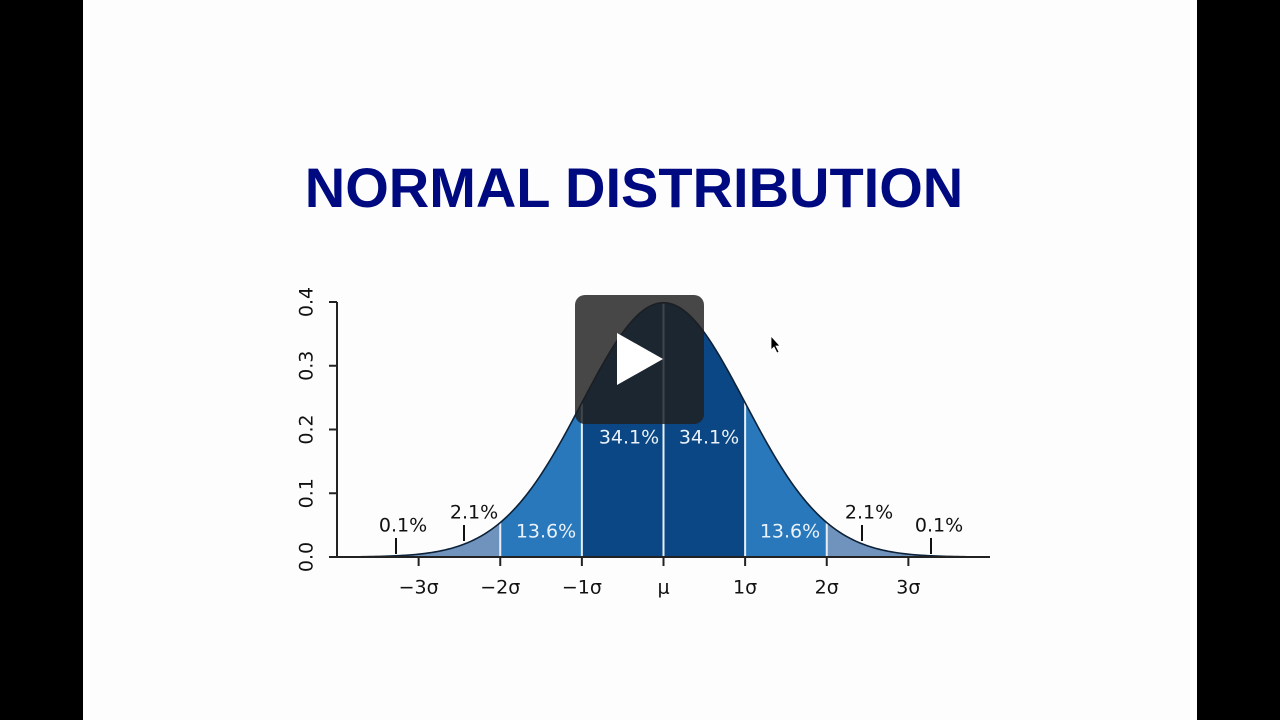 This screenshot has height=720, width=1280. What do you see at coordinates (663, 588) in the screenshot?
I see `x-tick-label: μ` at bounding box center [663, 588].